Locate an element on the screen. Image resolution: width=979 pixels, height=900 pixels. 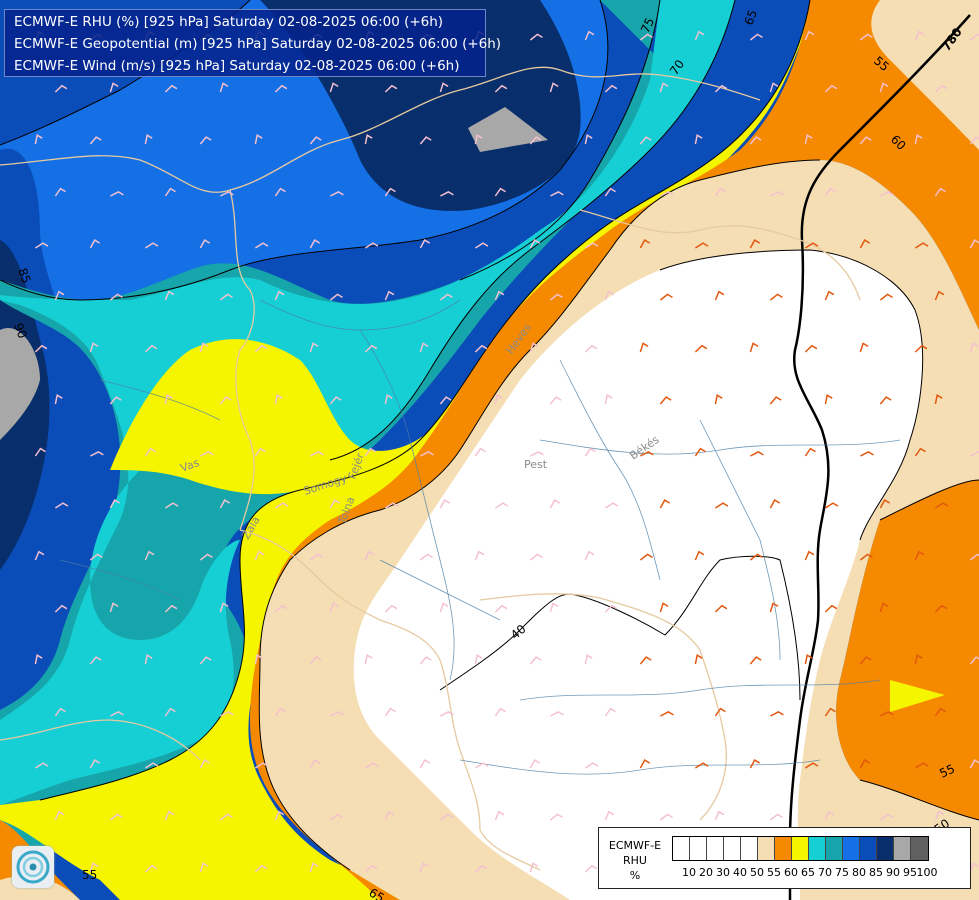
legend-tick-label: 30 is located at coordinates (723, 872).